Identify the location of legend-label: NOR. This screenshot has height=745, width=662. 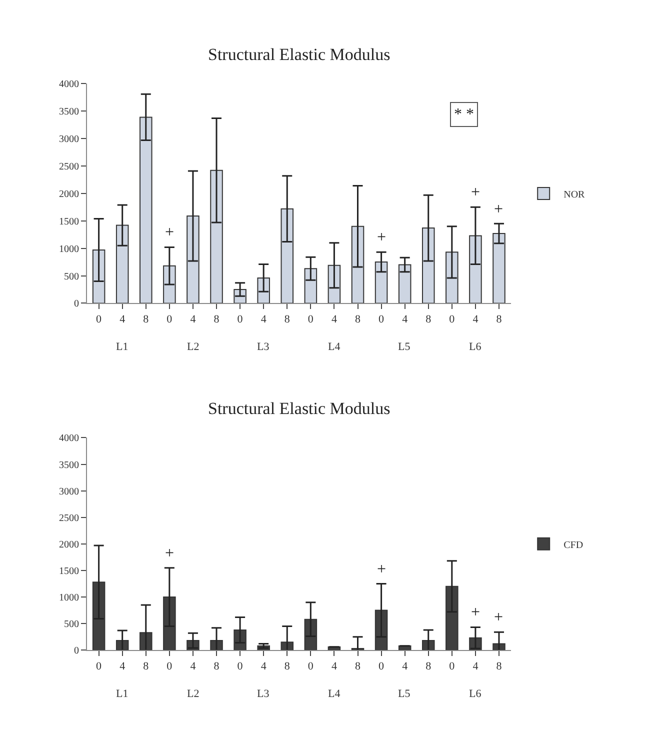
(575, 194).